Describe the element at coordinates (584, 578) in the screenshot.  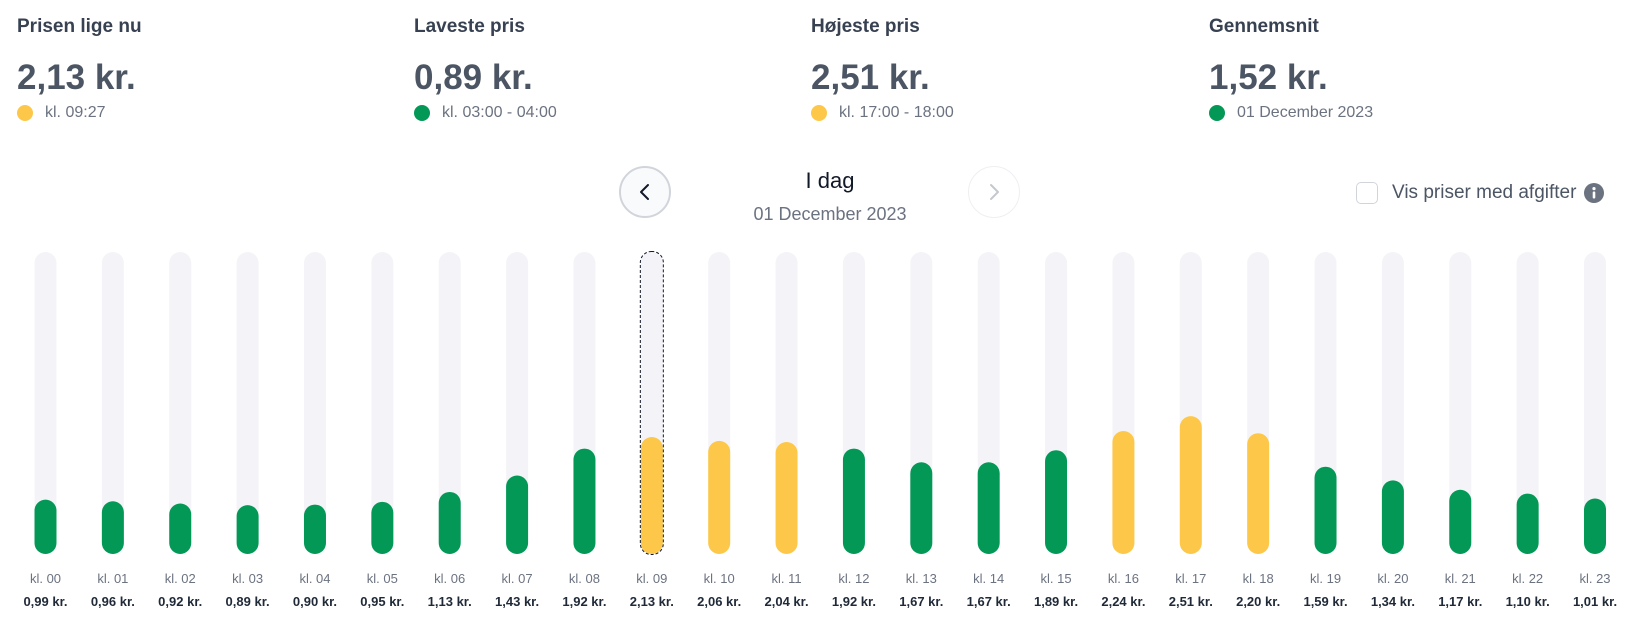
I see `hour-label: kl. 08` at that location.